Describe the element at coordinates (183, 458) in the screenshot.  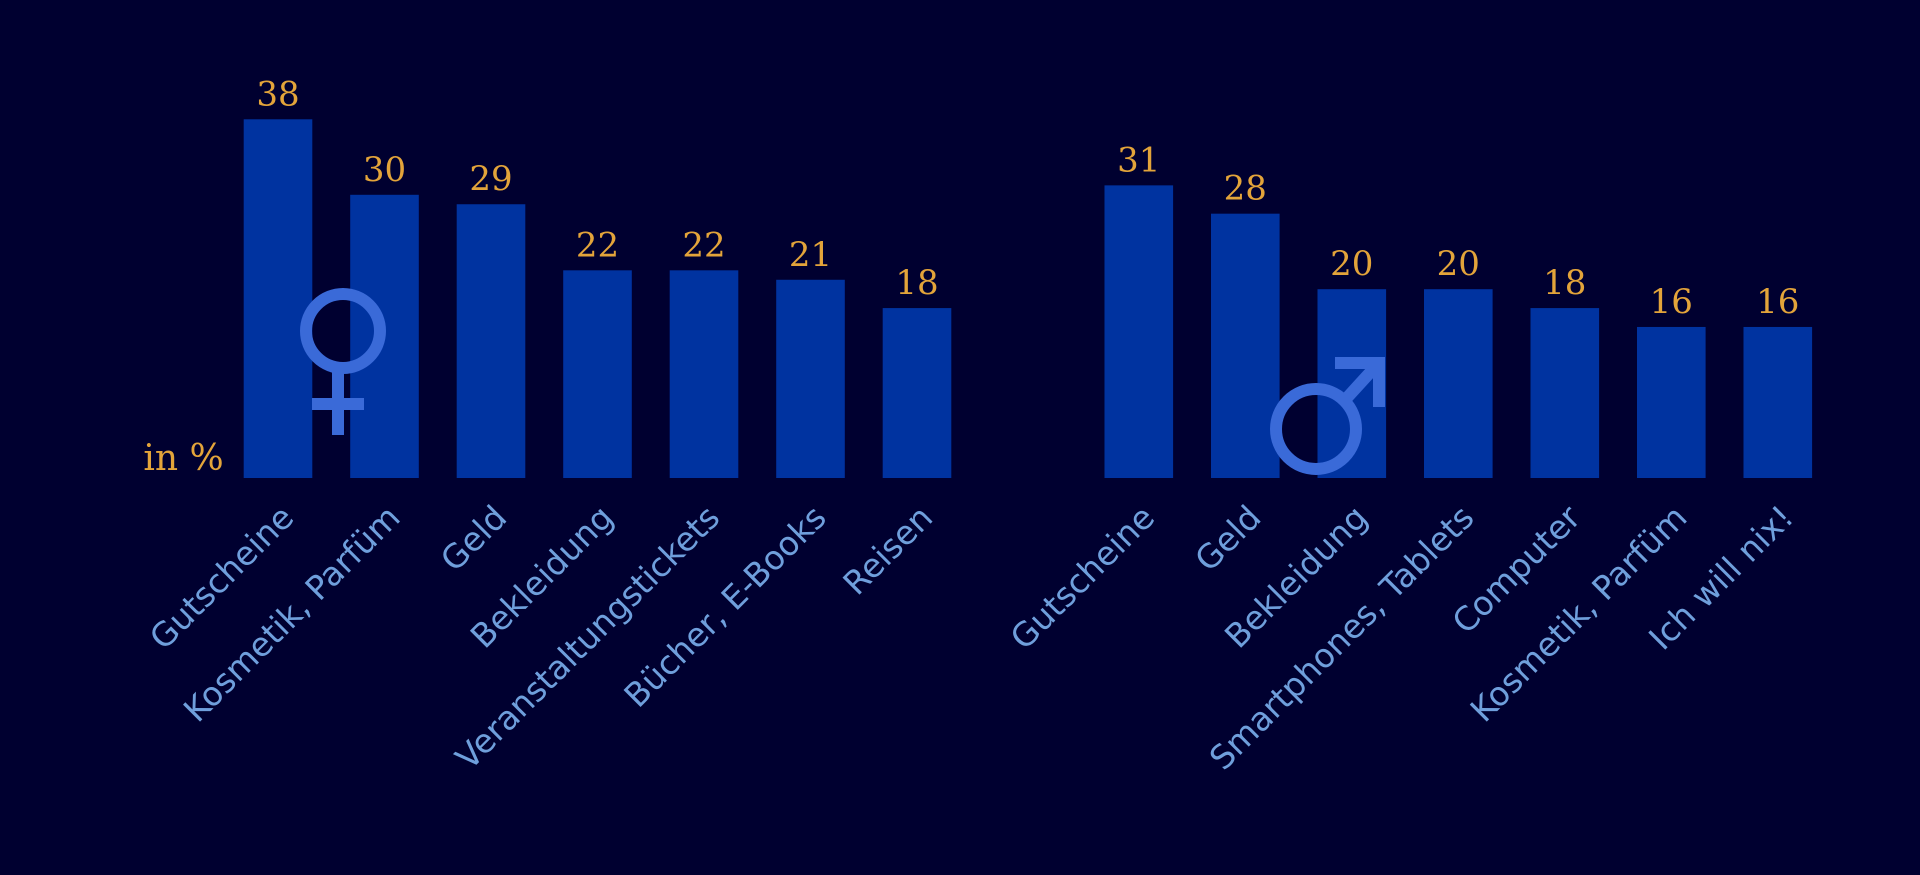
I see `y-axis-label: in %` at that location.